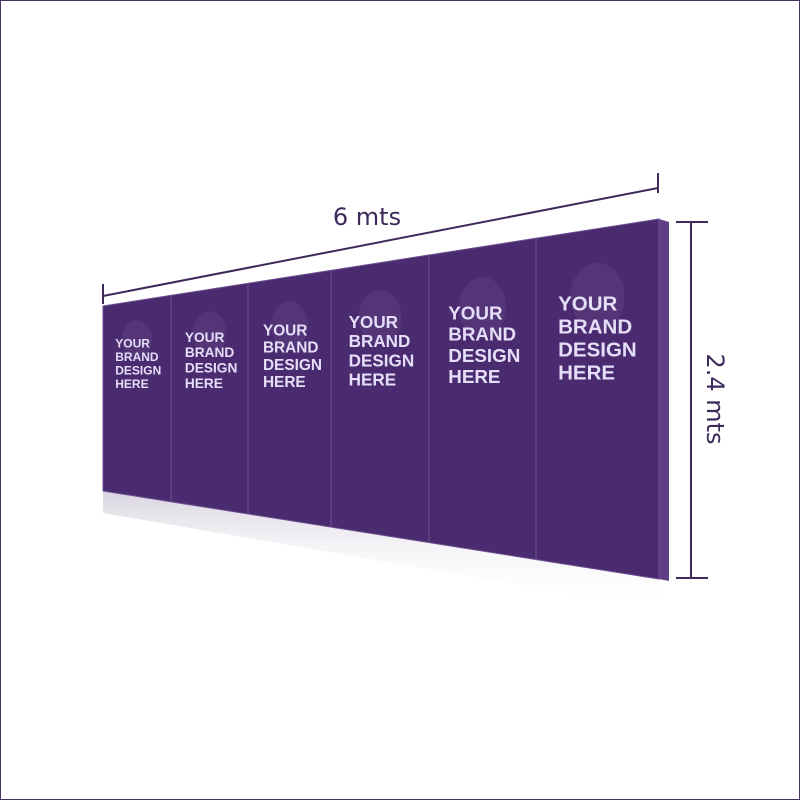 Image resolution: width=800 pixels, height=800 pixels. Describe the element at coordinates (664, 400) in the screenshot. I see `wall-side-edge` at that location.